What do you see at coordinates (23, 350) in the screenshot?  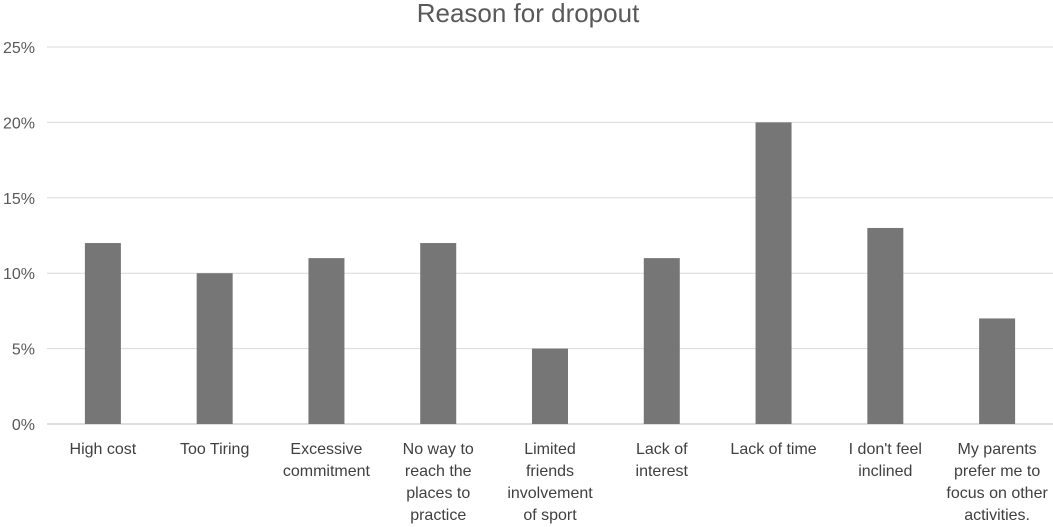 I see `y-tick-label: 5%` at bounding box center [23, 350].